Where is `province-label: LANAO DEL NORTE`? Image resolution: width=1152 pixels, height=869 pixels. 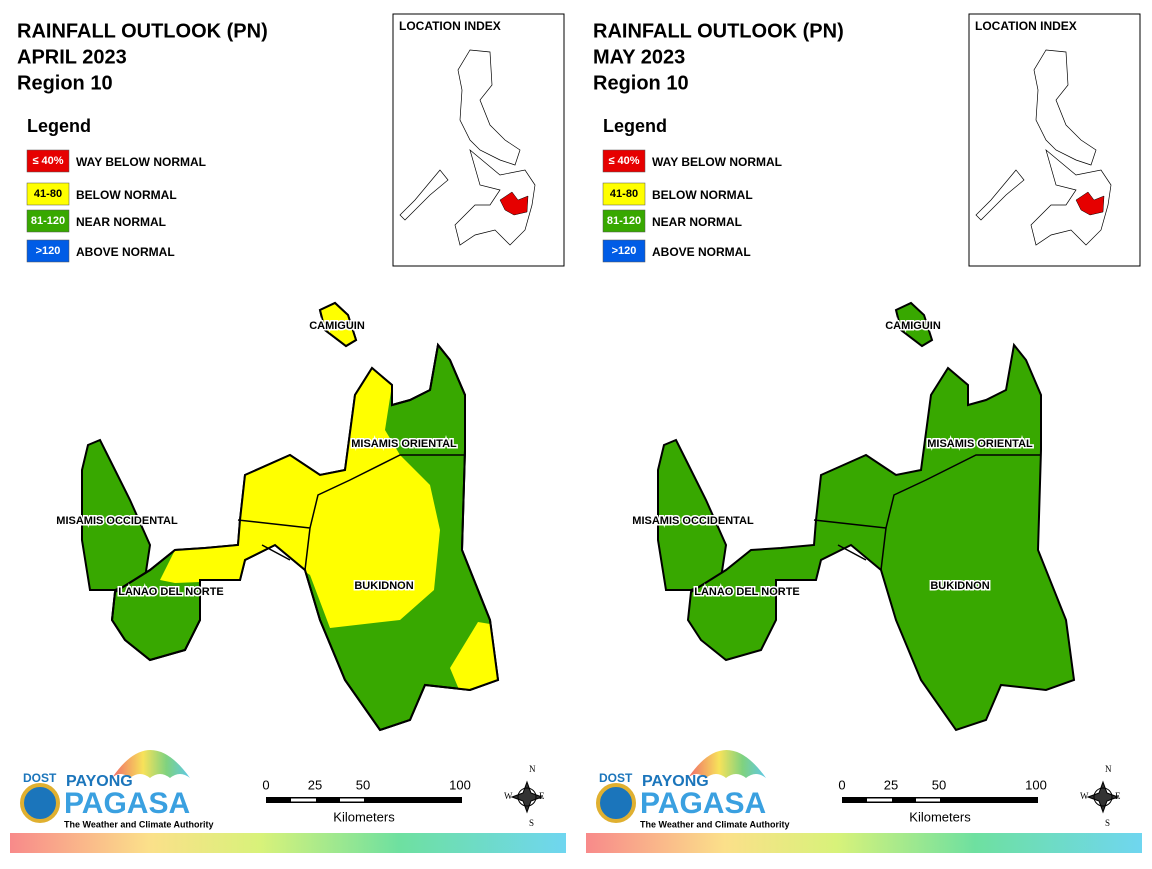 province-label: LANAO DEL NORTE is located at coordinates (747, 592).